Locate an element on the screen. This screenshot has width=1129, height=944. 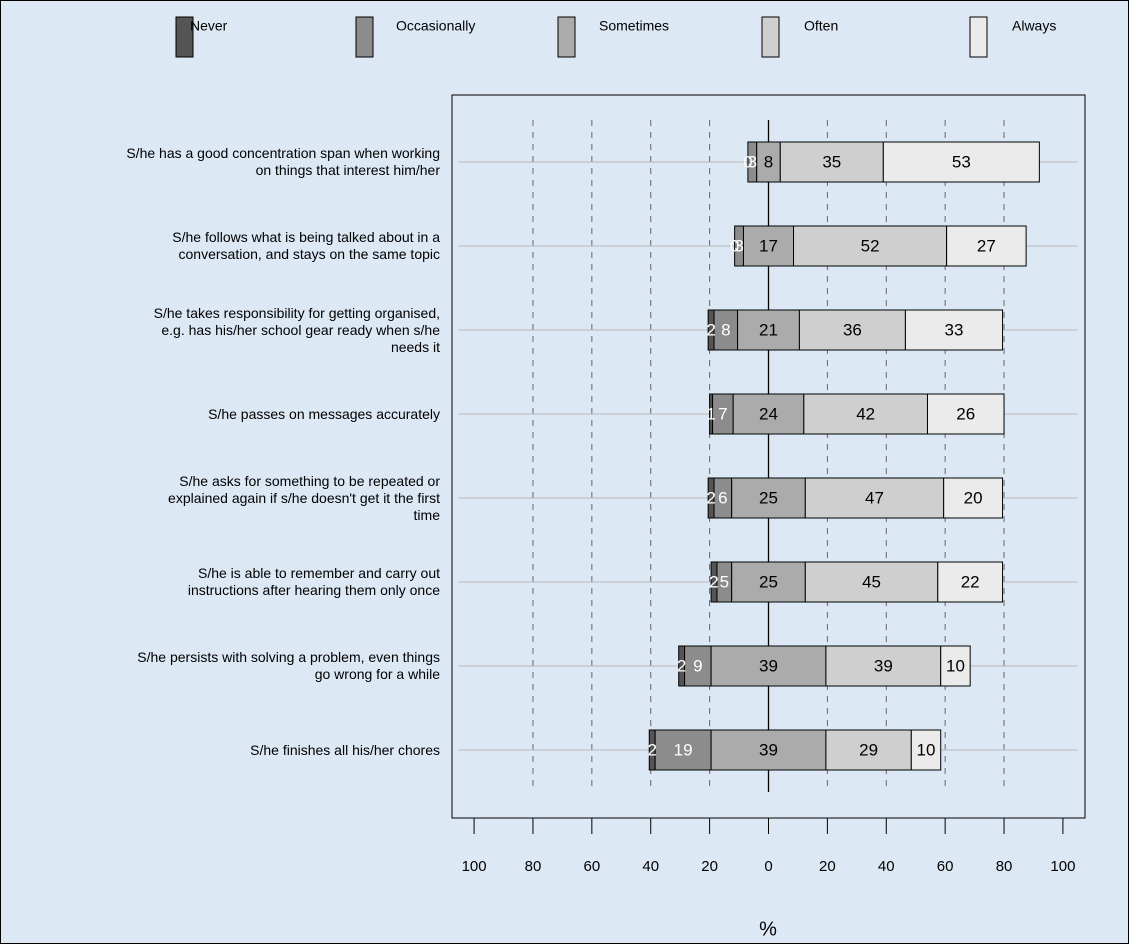
data-label: 5 is located at coordinates (724, 581).